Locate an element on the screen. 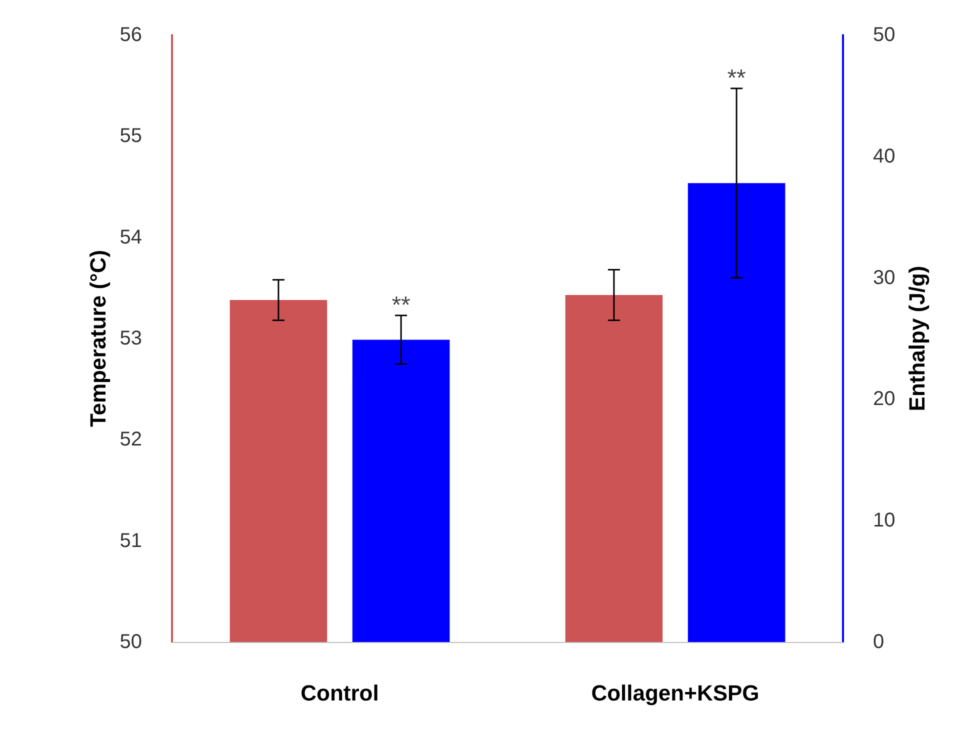 This screenshot has width=964, height=752. x-tick-label: Collagen+KSPG is located at coordinates (675, 693).